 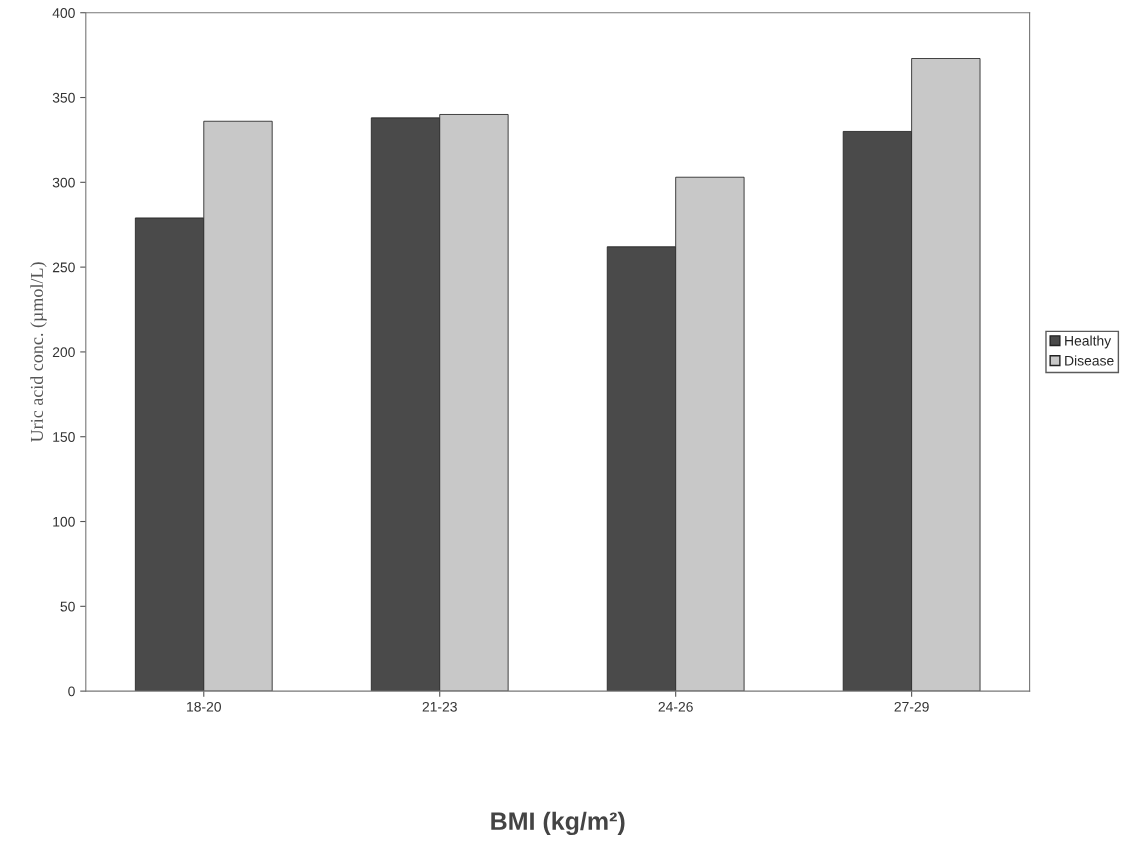 I want to click on legend-label: Healthy, so click(x=1088, y=342).